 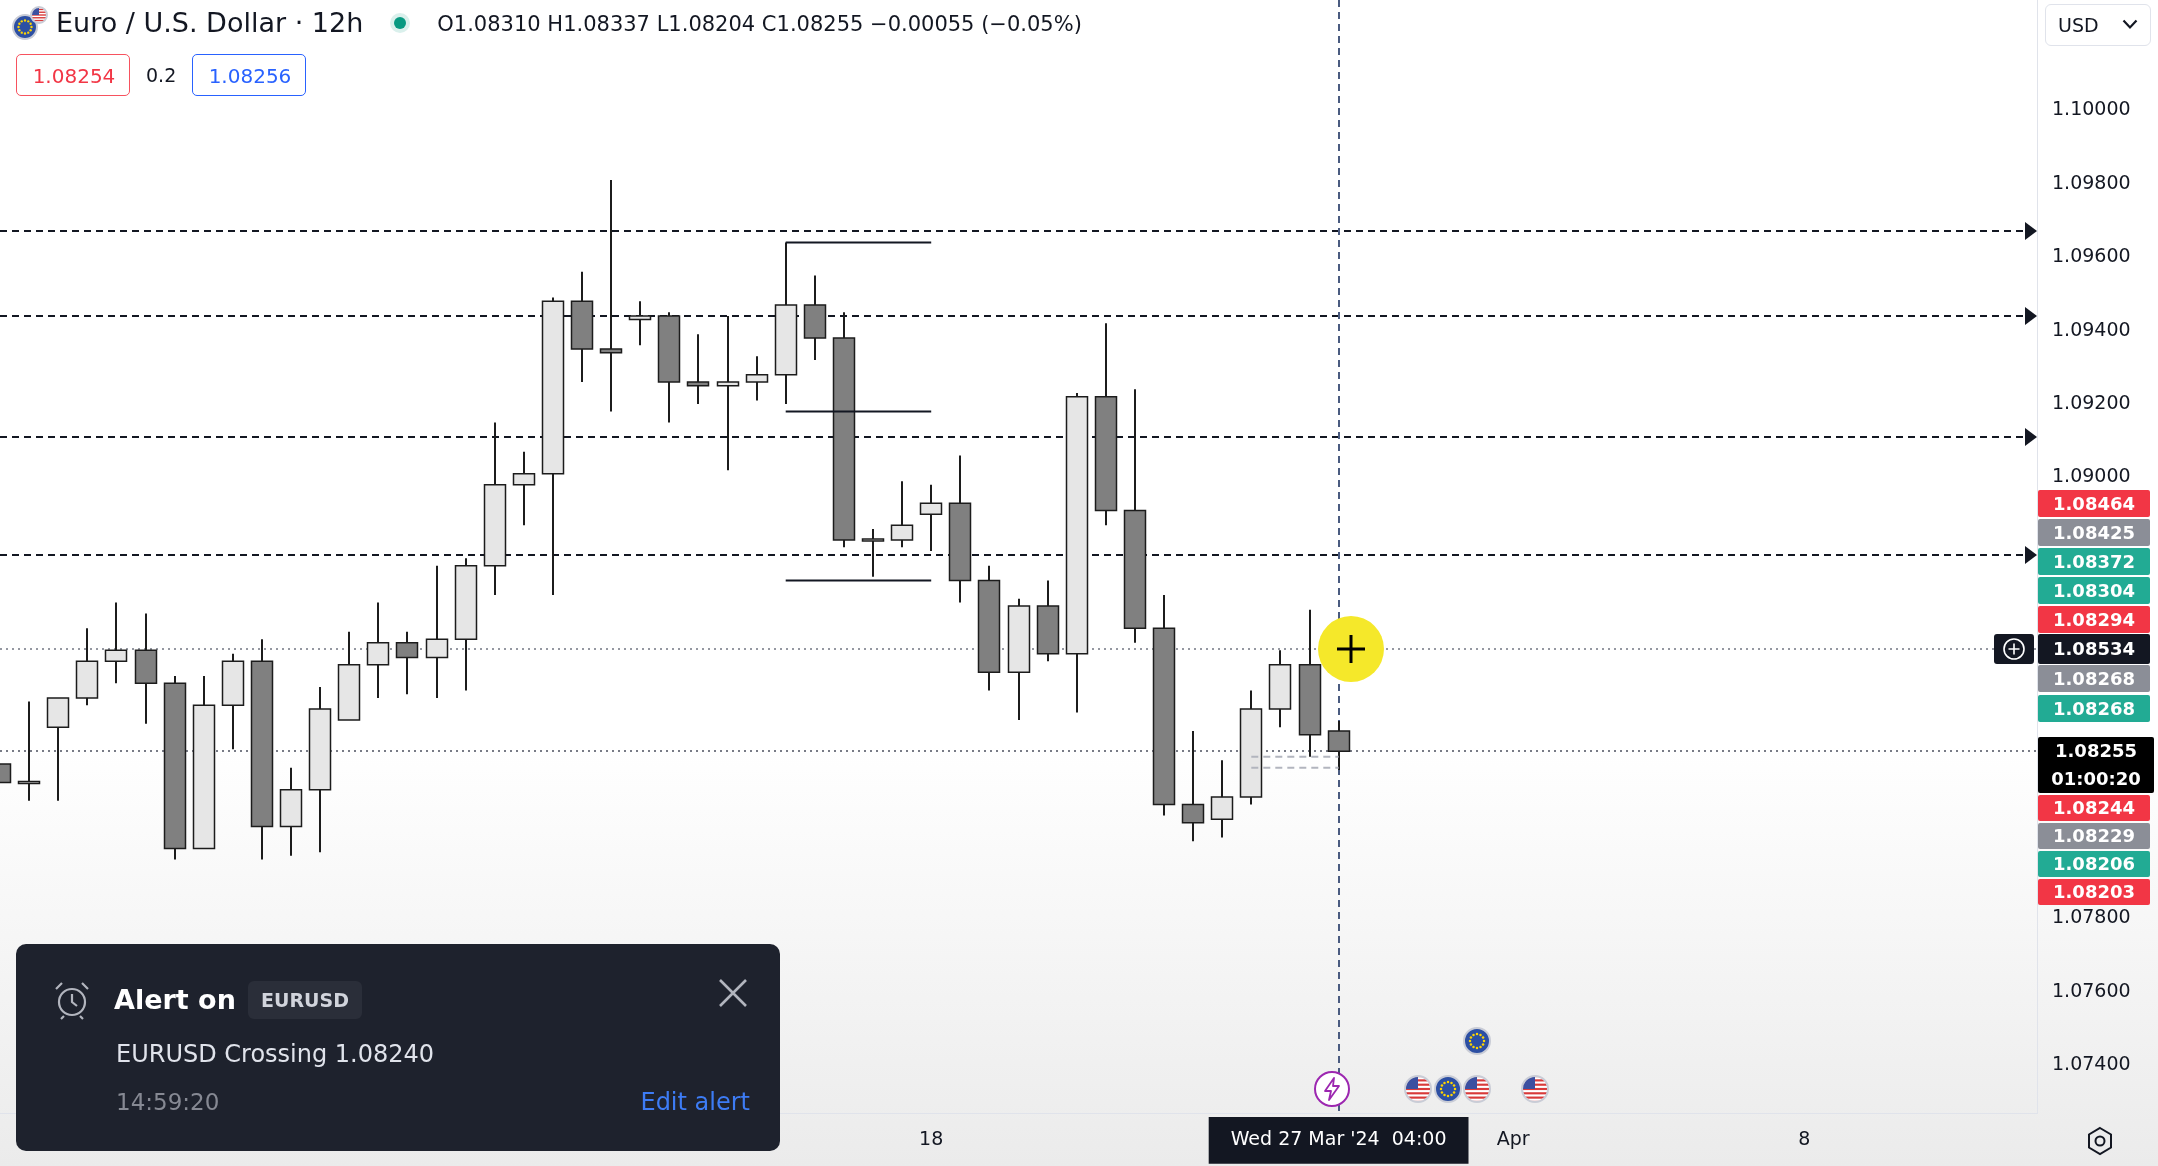 I want to click on annotation: EURUSD Crossing 1.08240, so click(x=275, y=1054).